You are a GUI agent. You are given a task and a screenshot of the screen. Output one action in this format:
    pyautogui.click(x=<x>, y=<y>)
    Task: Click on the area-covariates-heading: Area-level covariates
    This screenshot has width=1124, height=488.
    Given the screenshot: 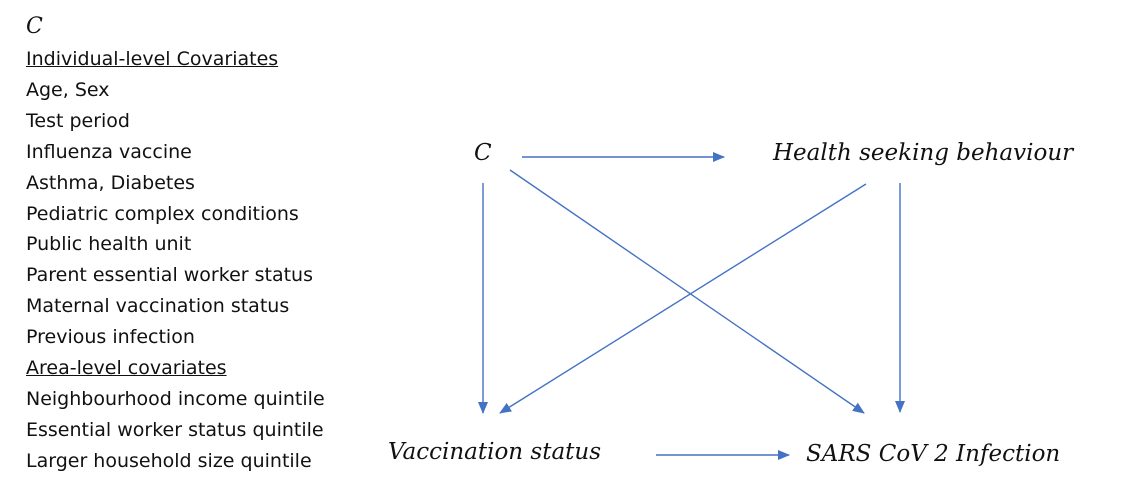 What is the action you would take?
    pyautogui.click(x=126, y=368)
    